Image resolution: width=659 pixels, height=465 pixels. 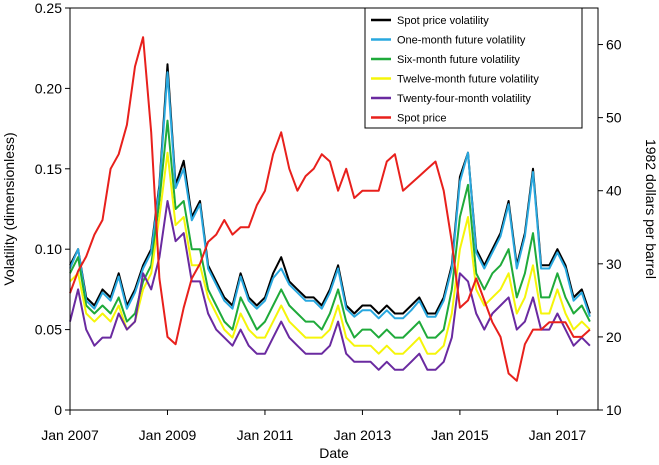 What do you see at coordinates (558, 435) in the screenshot?
I see `x-tick-label: Jan 2017` at bounding box center [558, 435].